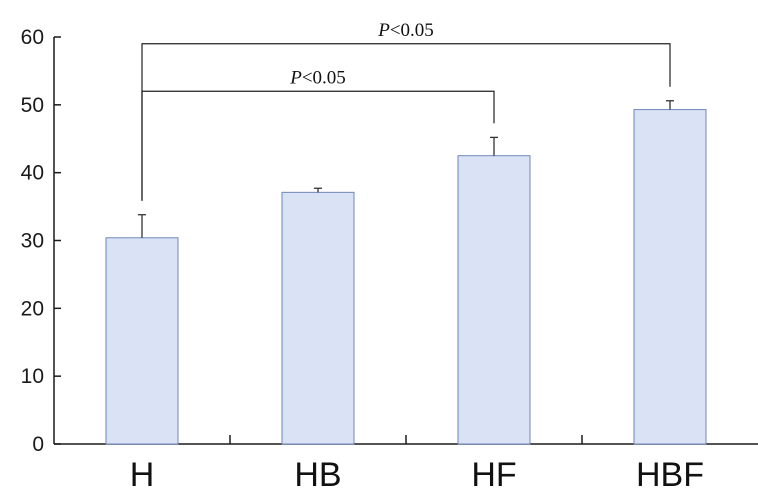 This screenshot has height=494, width=758. I want to click on y-tick-label: 50, so click(32, 105).